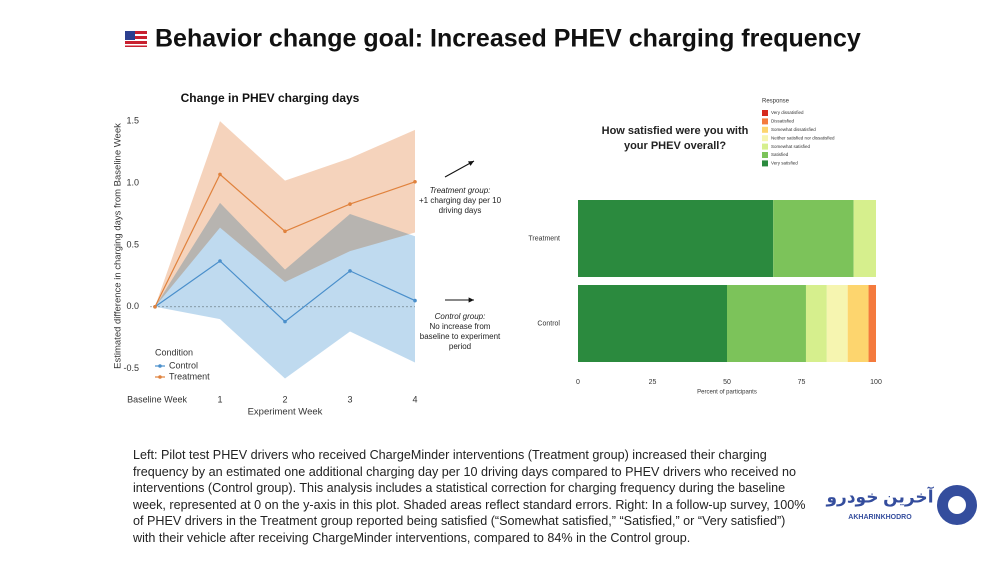 This screenshot has height=563, width=1000. What do you see at coordinates (459, 169) in the screenshot?
I see `arrow` at bounding box center [459, 169].